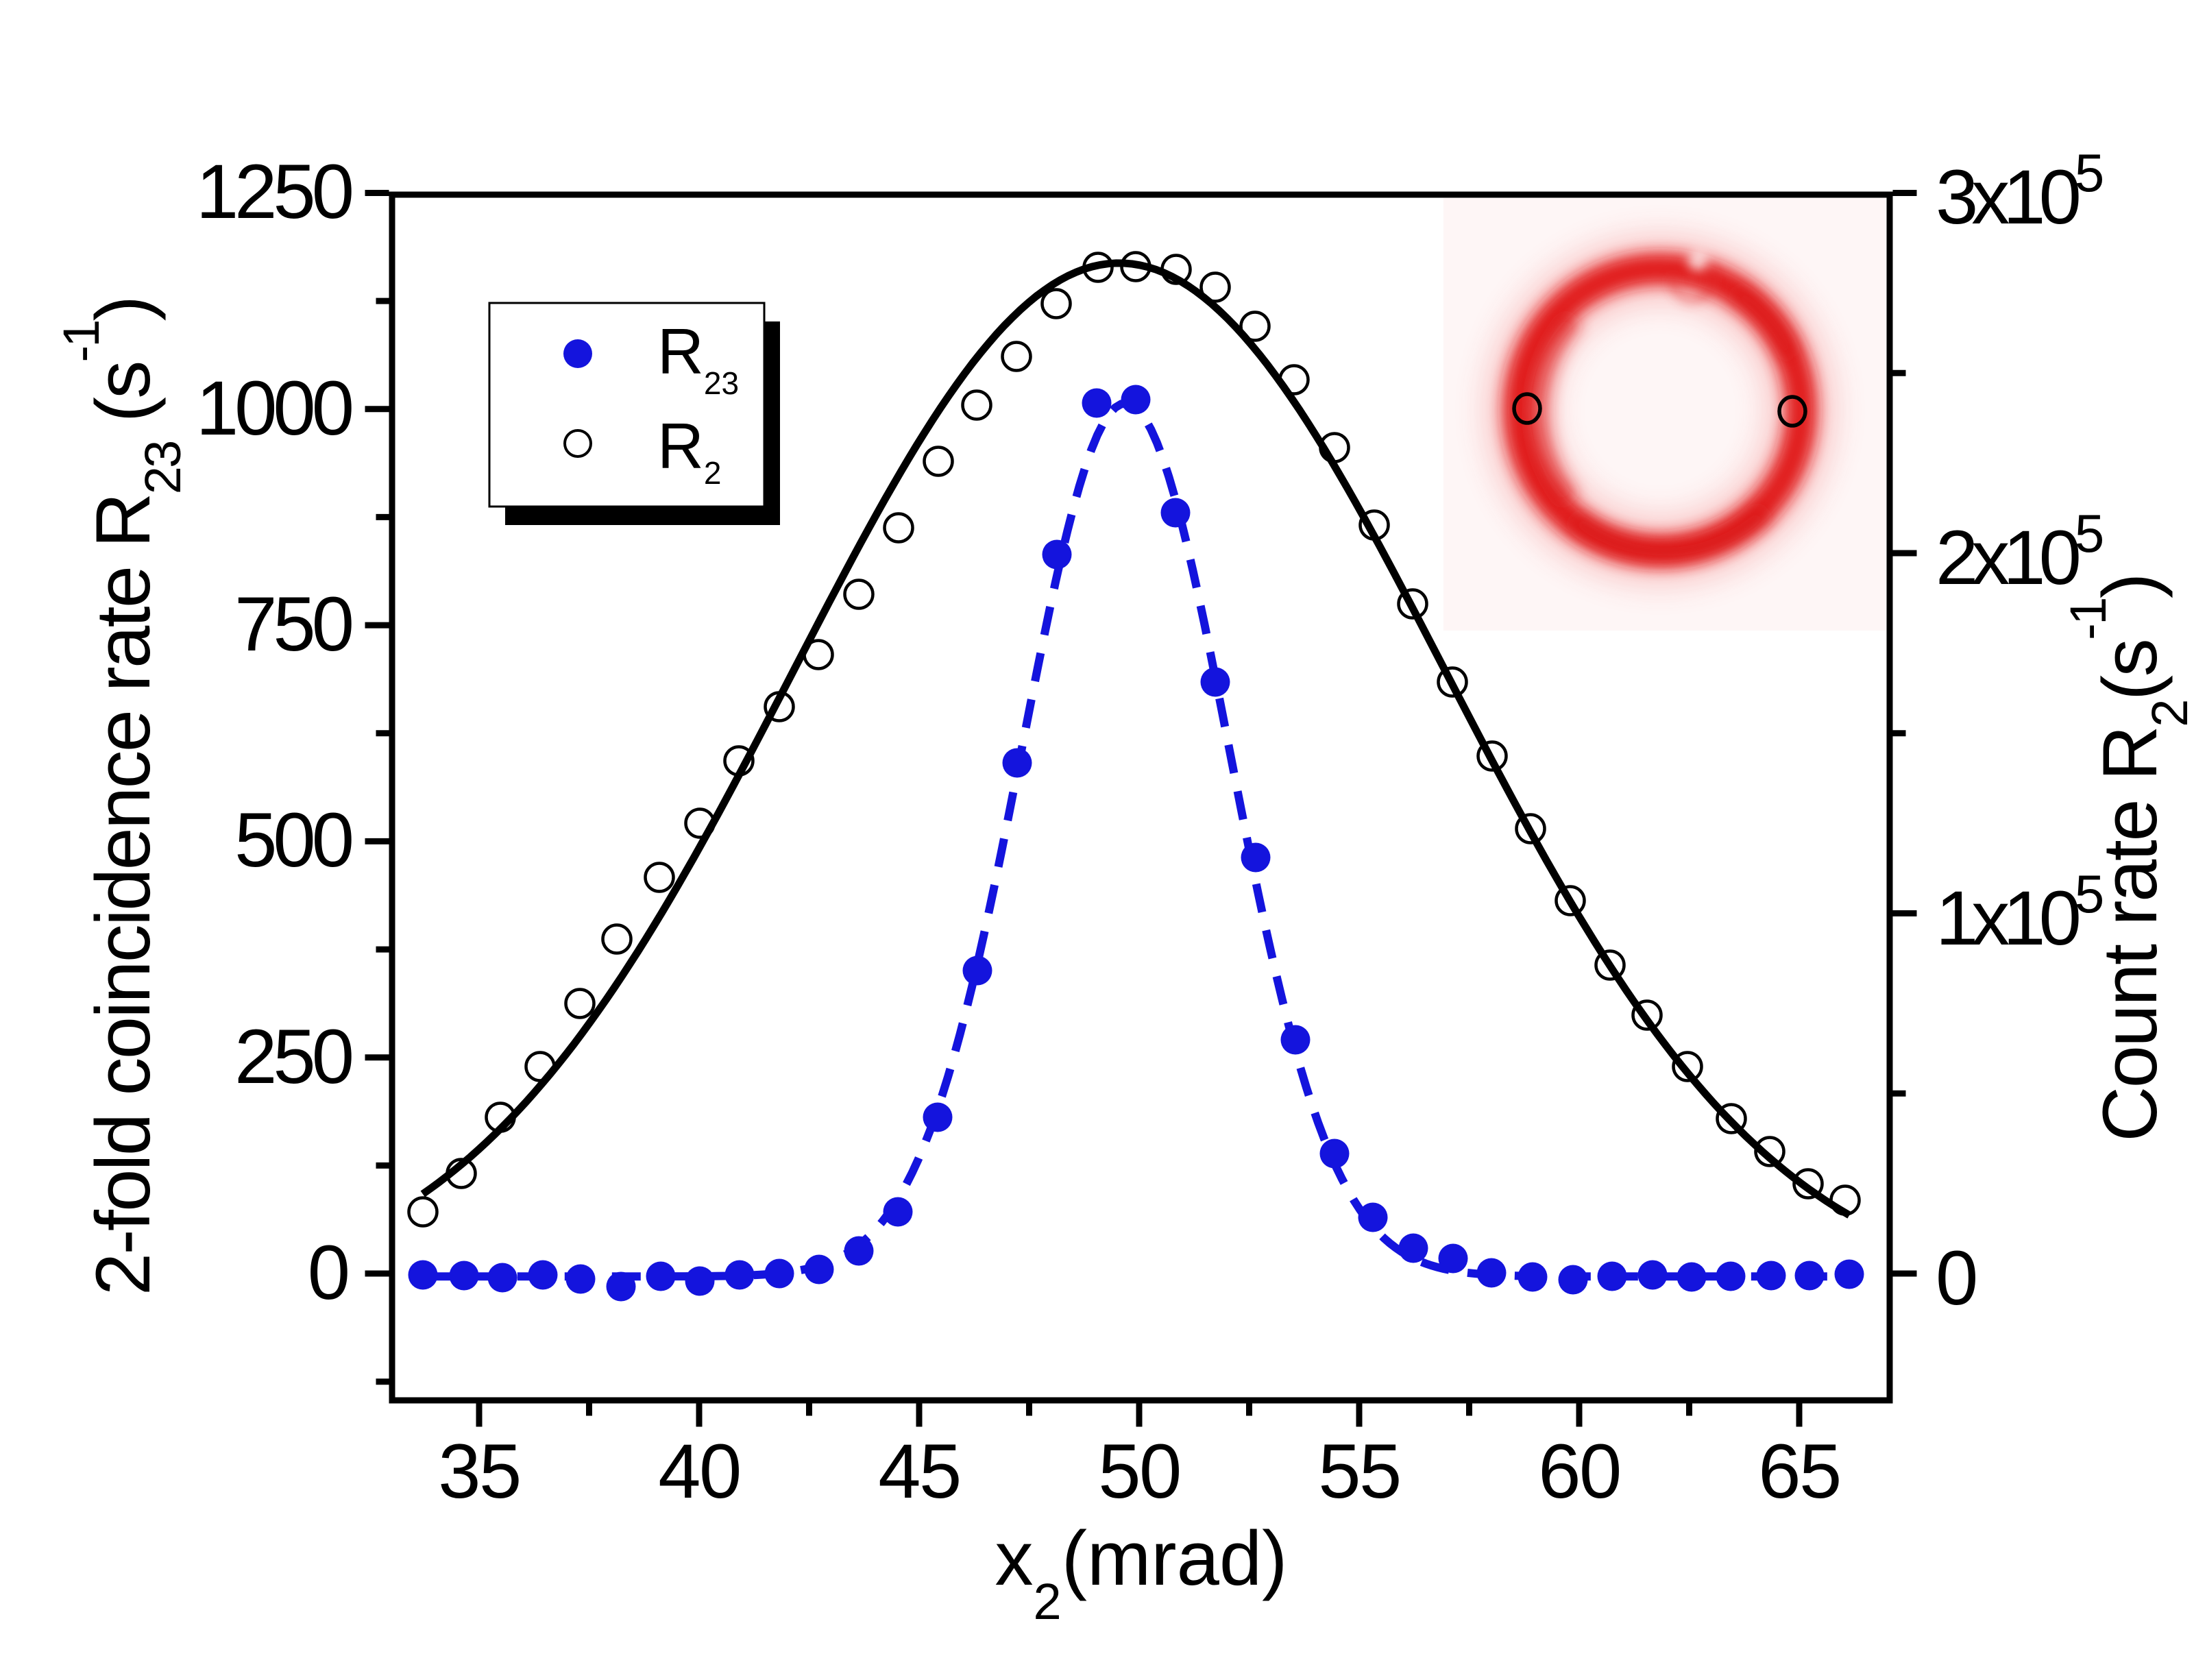  I want to click on svg-text: 1000, so click(274, 408).